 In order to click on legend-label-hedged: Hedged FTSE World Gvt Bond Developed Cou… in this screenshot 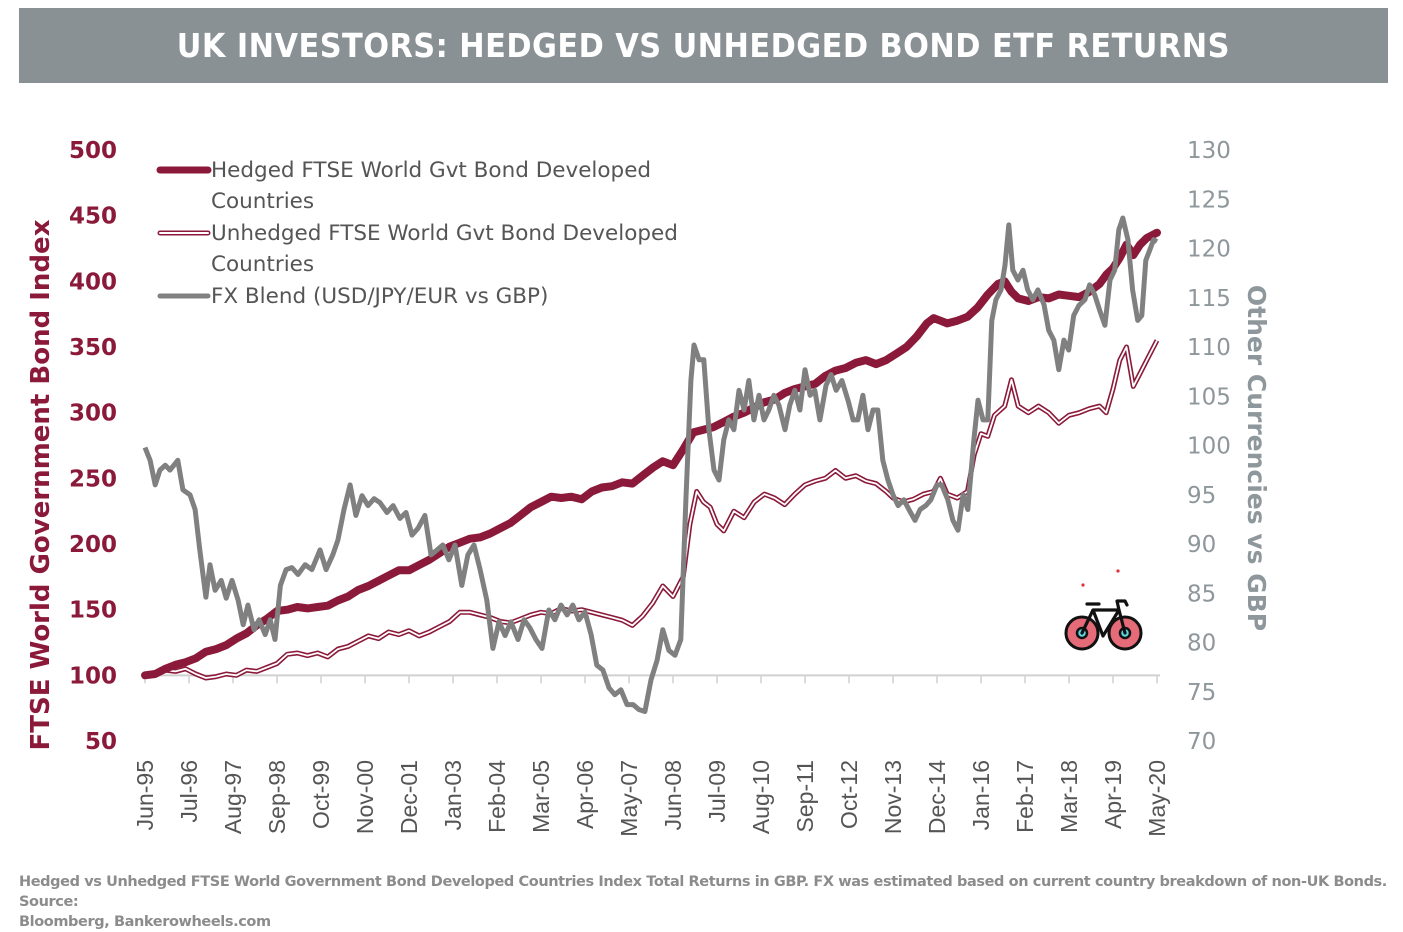, I will do `click(434, 186)`.